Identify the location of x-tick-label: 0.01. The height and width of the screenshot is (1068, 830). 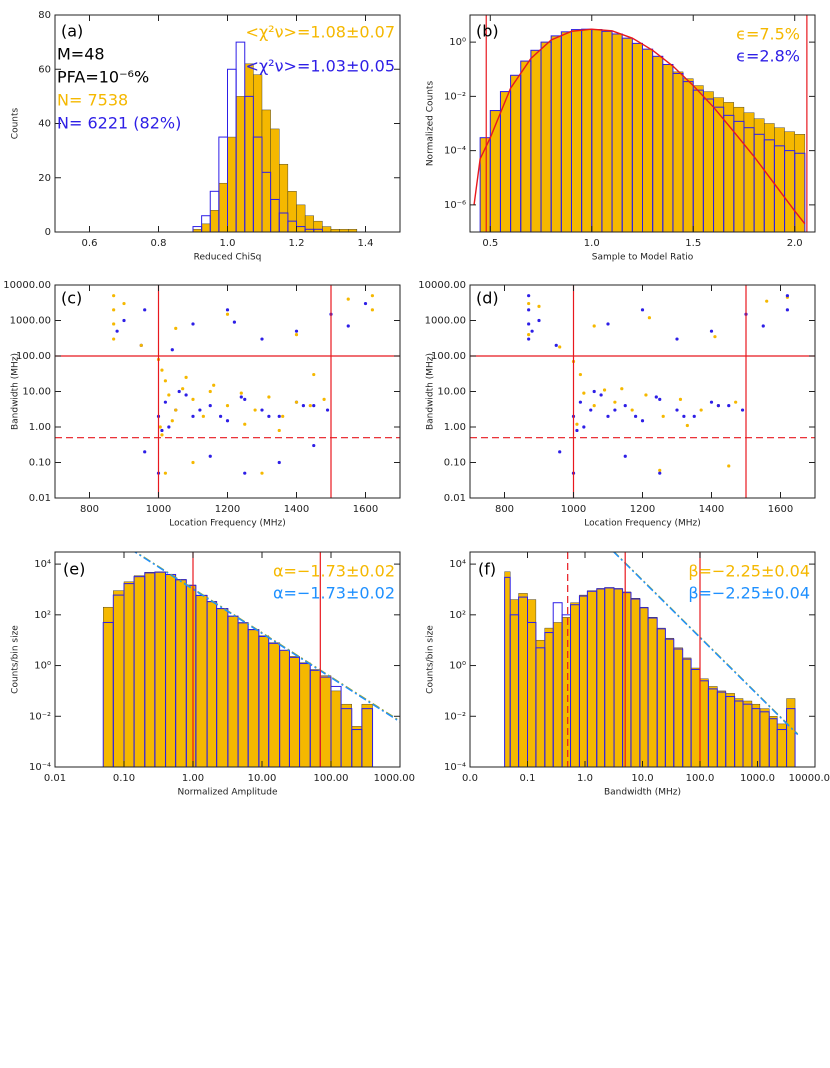
(55, 778).